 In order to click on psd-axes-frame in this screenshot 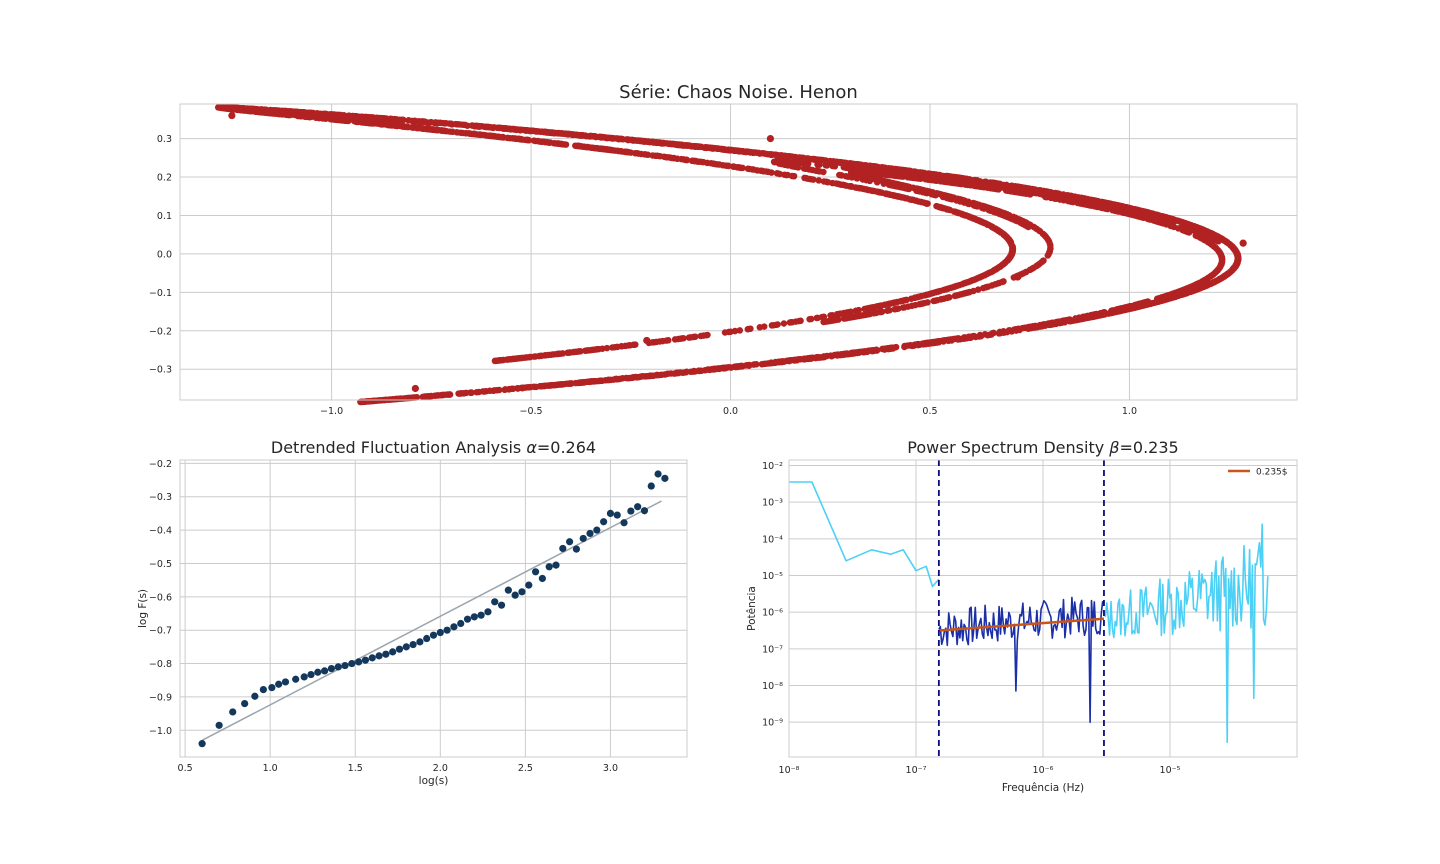, I will do `click(1043, 608)`.